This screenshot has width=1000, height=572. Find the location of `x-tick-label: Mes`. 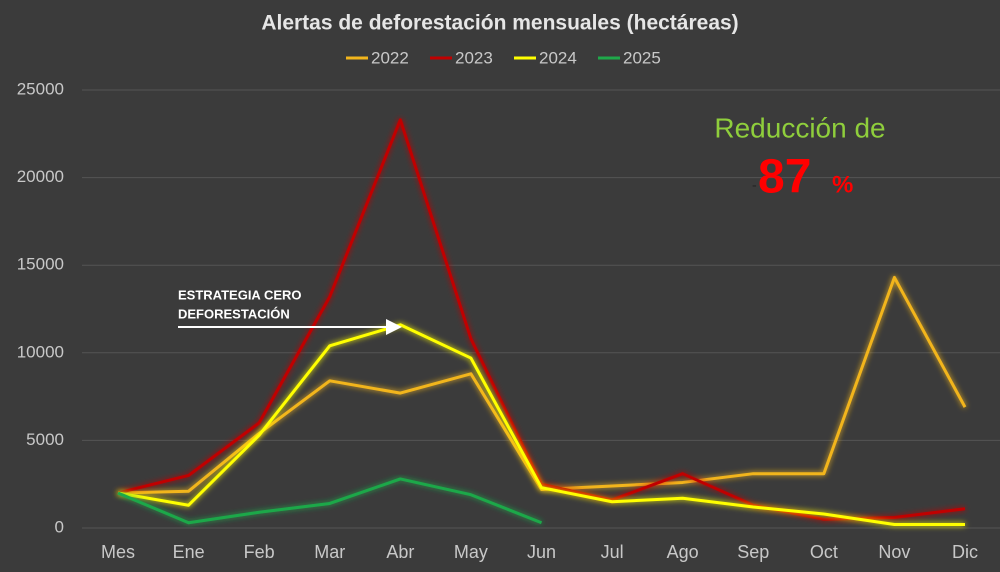

x-tick-label: Mes is located at coordinates (118, 552).